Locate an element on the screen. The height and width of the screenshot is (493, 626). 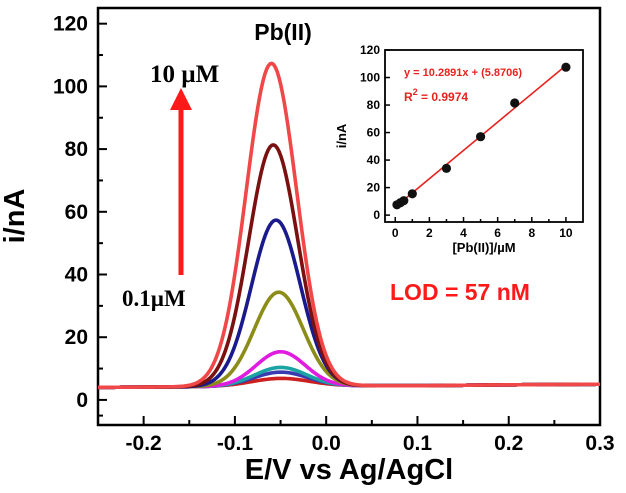
chart-title: Pb(II) is located at coordinates (283, 32).